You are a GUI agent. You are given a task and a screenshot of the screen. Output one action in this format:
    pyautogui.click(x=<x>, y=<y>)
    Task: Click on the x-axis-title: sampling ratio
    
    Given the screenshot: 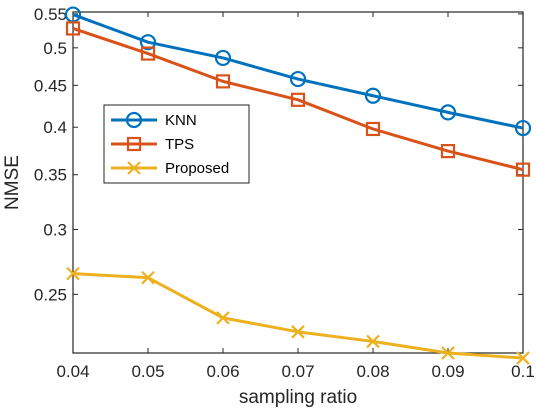 What is the action you would take?
    pyautogui.click(x=298, y=397)
    